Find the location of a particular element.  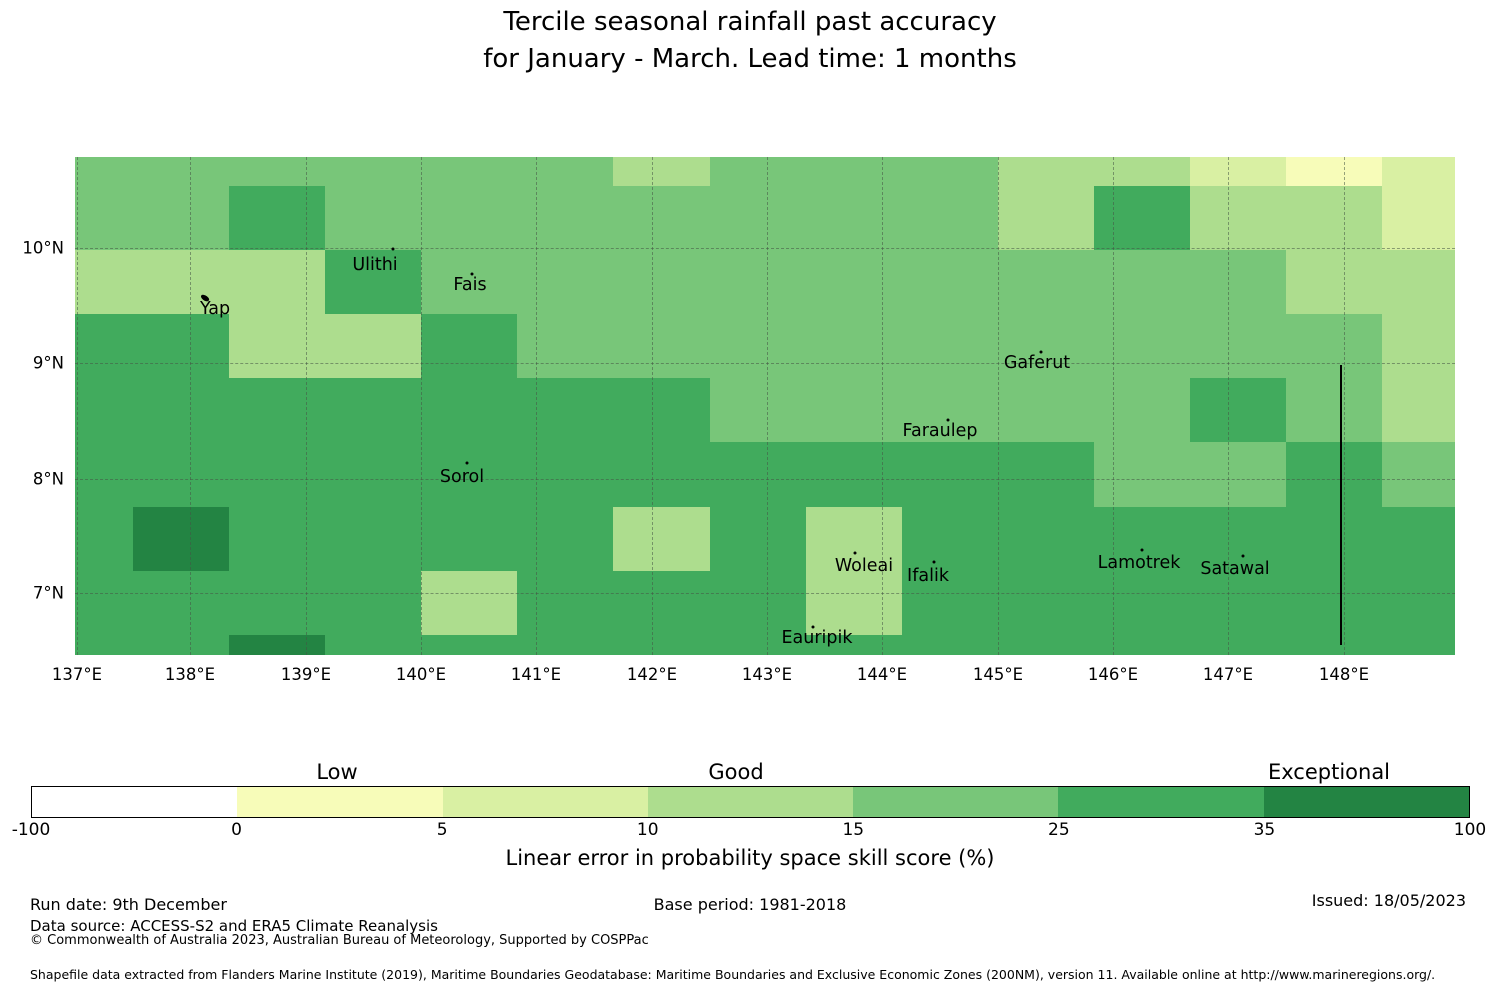

x-axis-tick-label: 147°E is located at coordinates (1228, 674).